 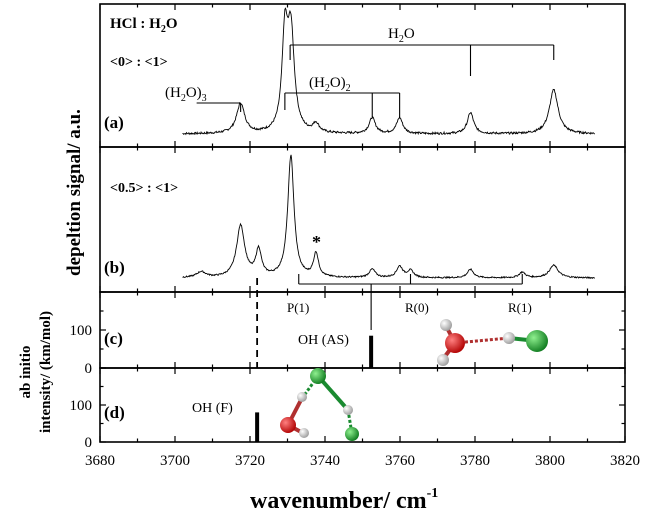 What do you see at coordinates (144, 188) in the screenshot?
I see `ratio-label-b: <0.5> : <1>` at bounding box center [144, 188].